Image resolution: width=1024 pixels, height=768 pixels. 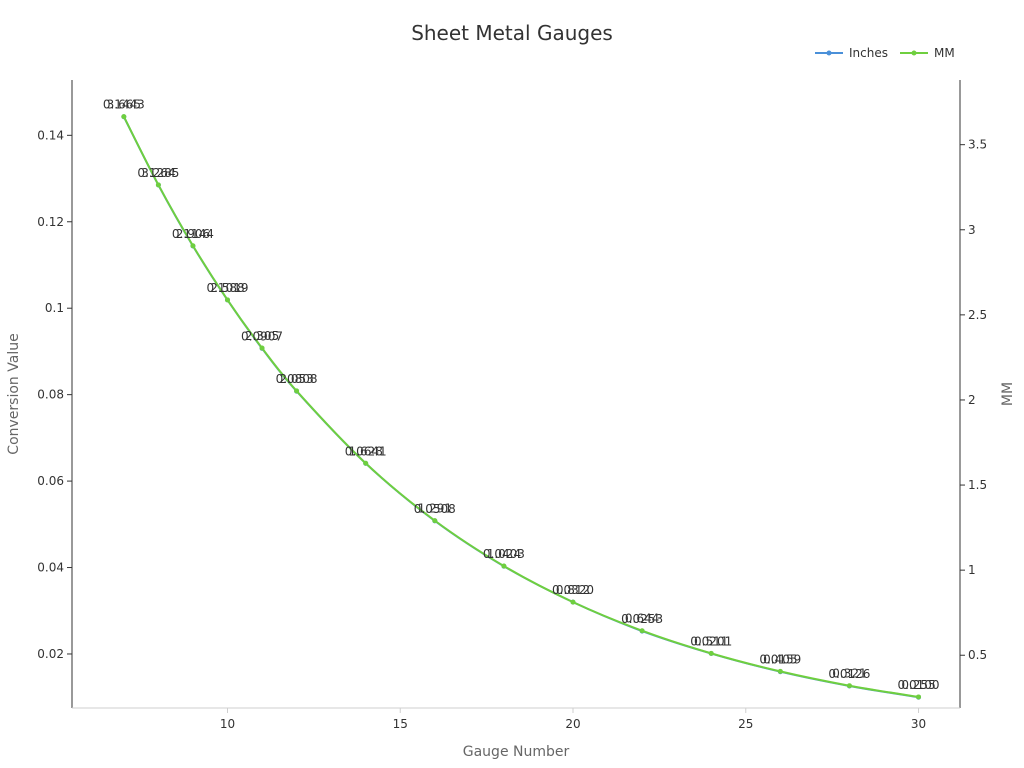 I want to click on x-axis-ticks: 10 15 20 25 30, so click(x=573, y=719).